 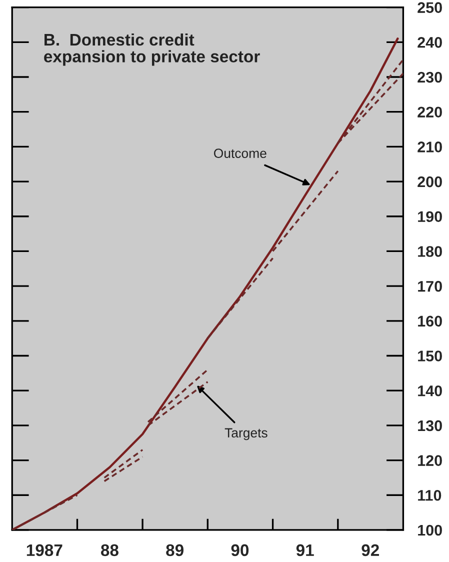 What do you see at coordinates (240, 550) in the screenshot?
I see `x-tick-label: 90` at bounding box center [240, 550].